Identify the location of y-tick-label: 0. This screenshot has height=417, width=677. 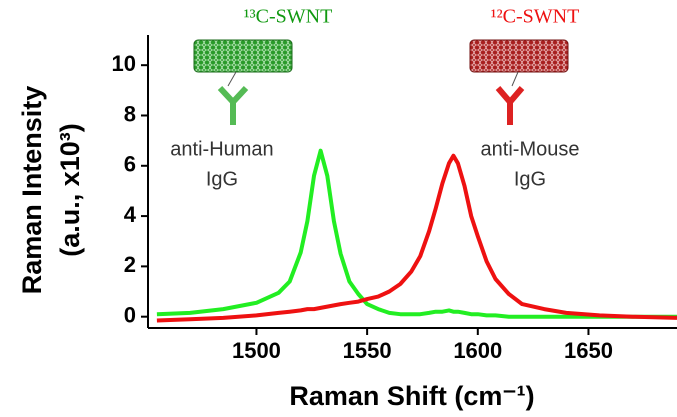
(130, 314).